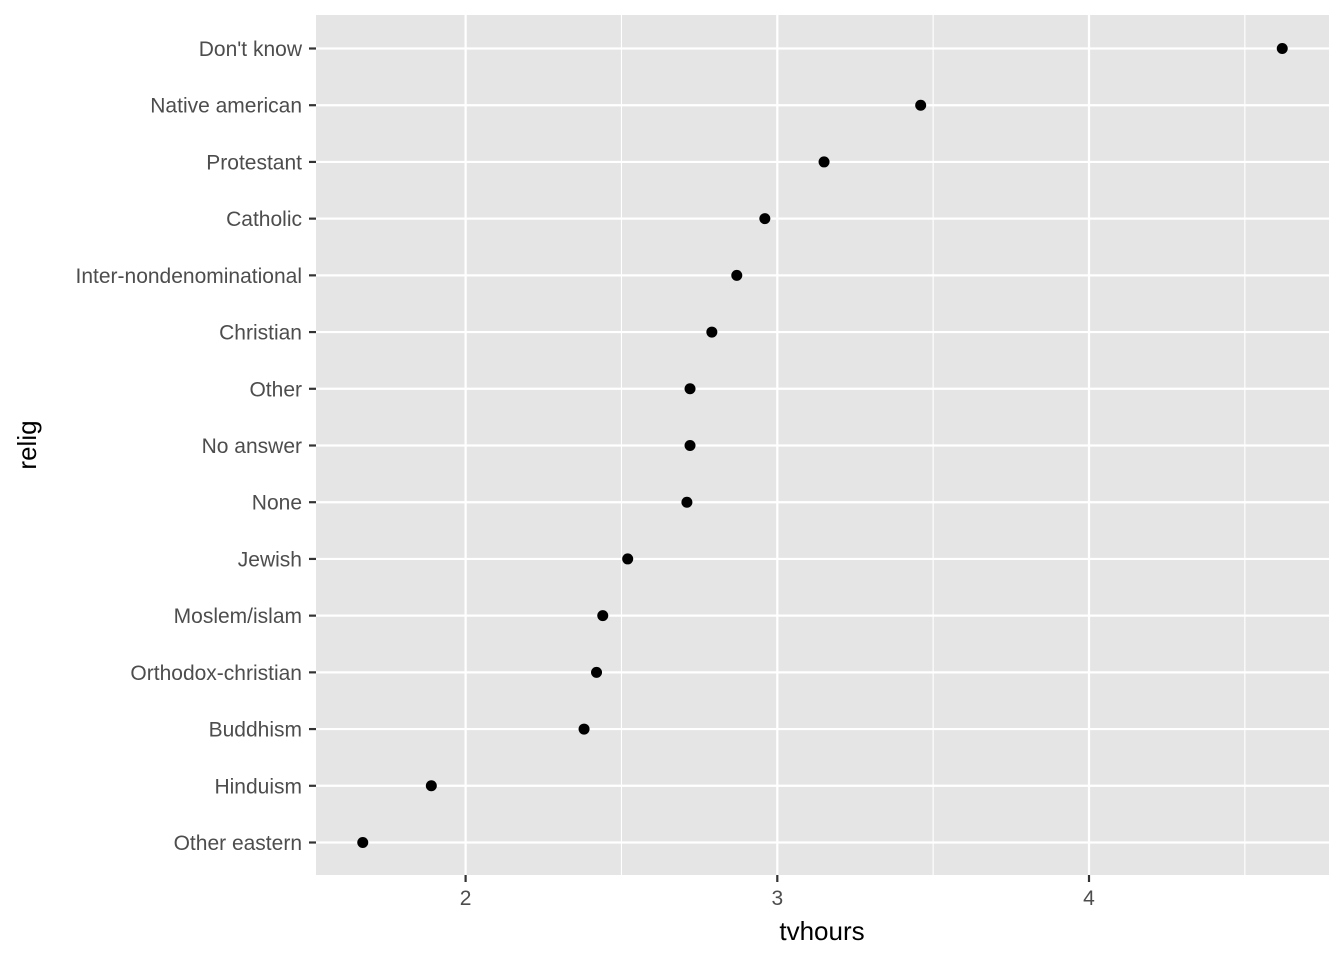  Describe the element at coordinates (255, 730) in the screenshot. I see `y-tick-label: Buddhism` at that location.